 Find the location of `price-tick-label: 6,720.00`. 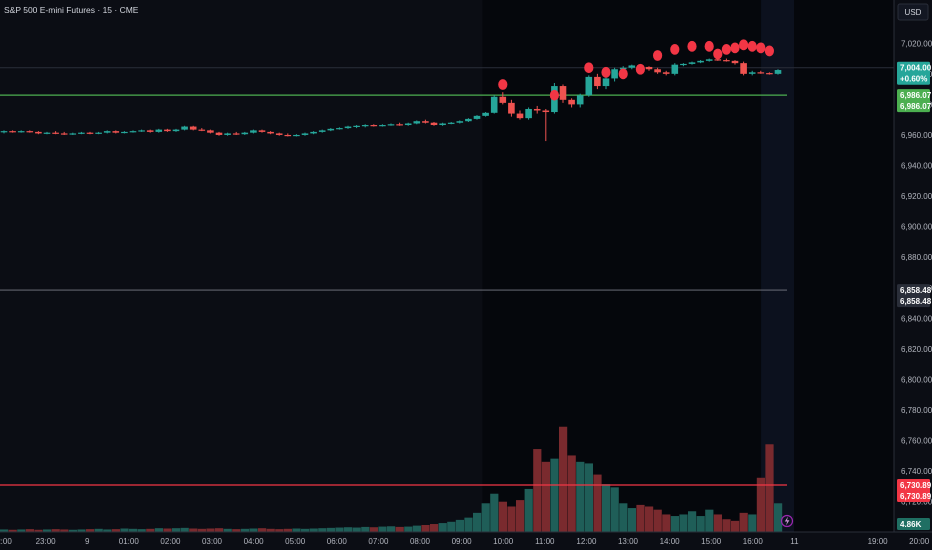

price-tick-label: 6,720.00 is located at coordinates (916, 502).